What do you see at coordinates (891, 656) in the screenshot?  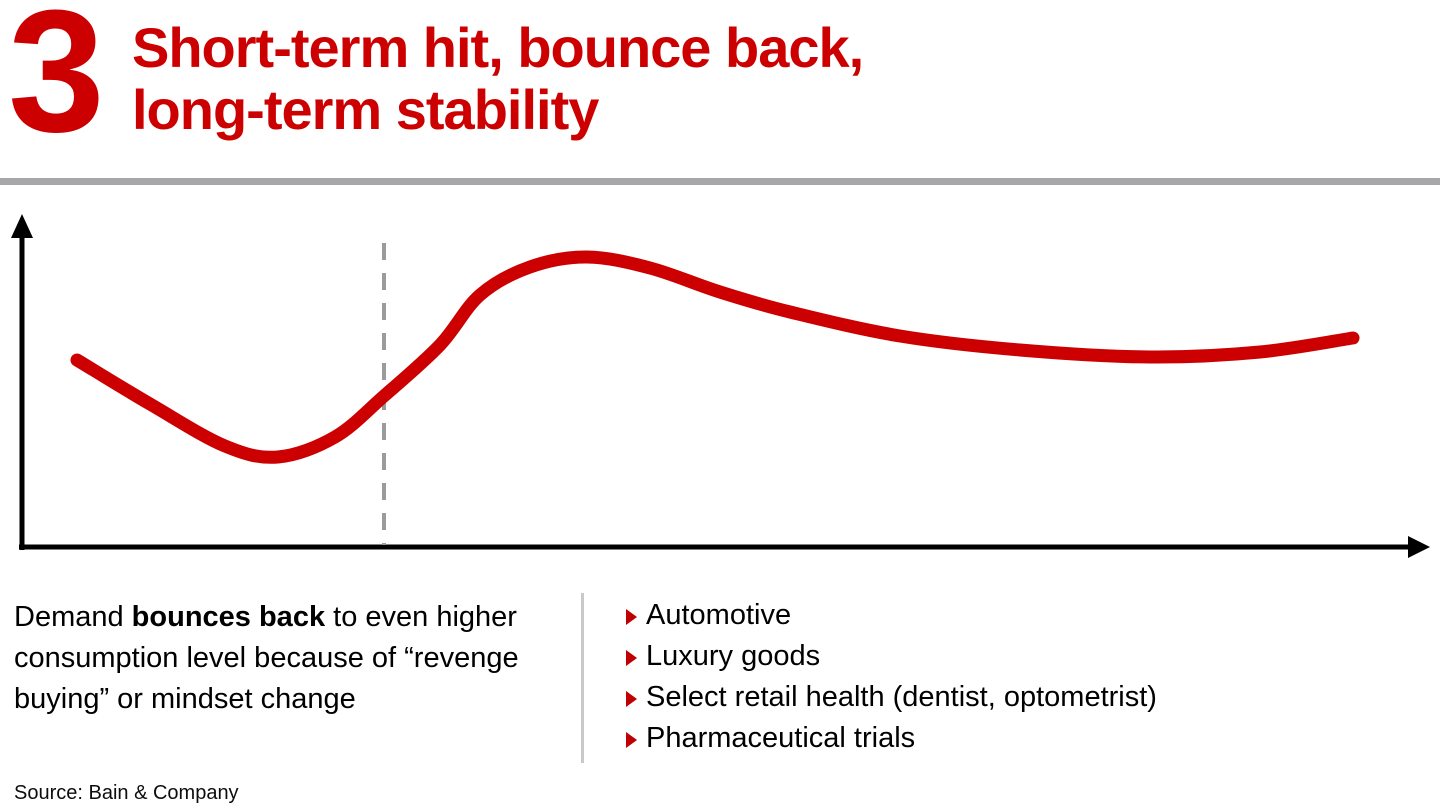 I see `sector-item-luxury-goods: Luxury goods` at bounding box center [891, 656].